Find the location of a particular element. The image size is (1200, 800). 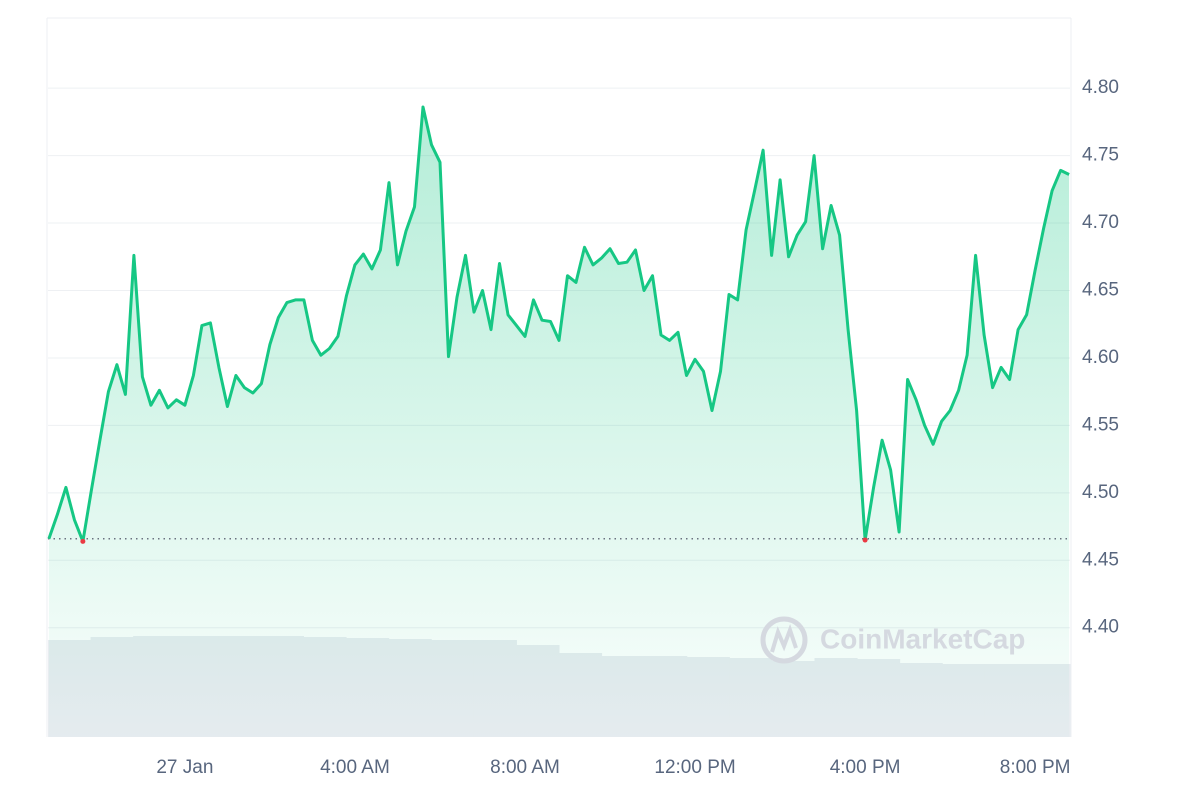

x-tick-label: 8:00 PM is located at coordinates (1035, 767).